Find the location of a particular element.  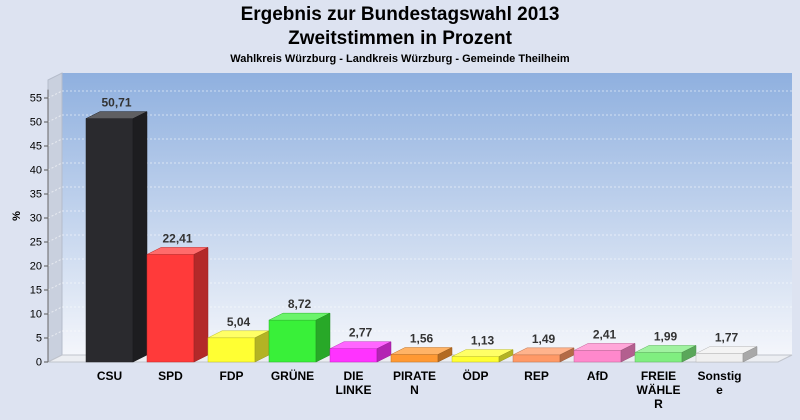

data-label: 1,49 is located at coordinates (544, 339).